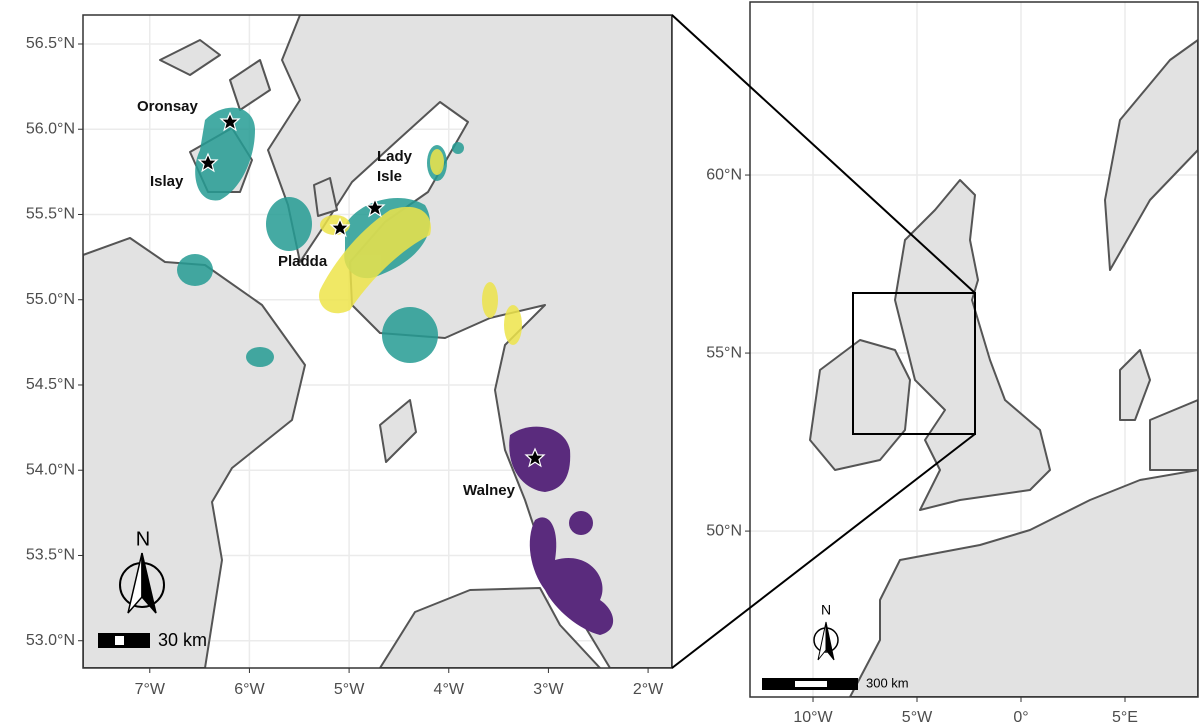 Image resolution: width=1200 pixels, height=727 pixels. Describe the element at coordinates (150, 689) in the screenshot. I see `x-tick-label: 7°W` at that location.